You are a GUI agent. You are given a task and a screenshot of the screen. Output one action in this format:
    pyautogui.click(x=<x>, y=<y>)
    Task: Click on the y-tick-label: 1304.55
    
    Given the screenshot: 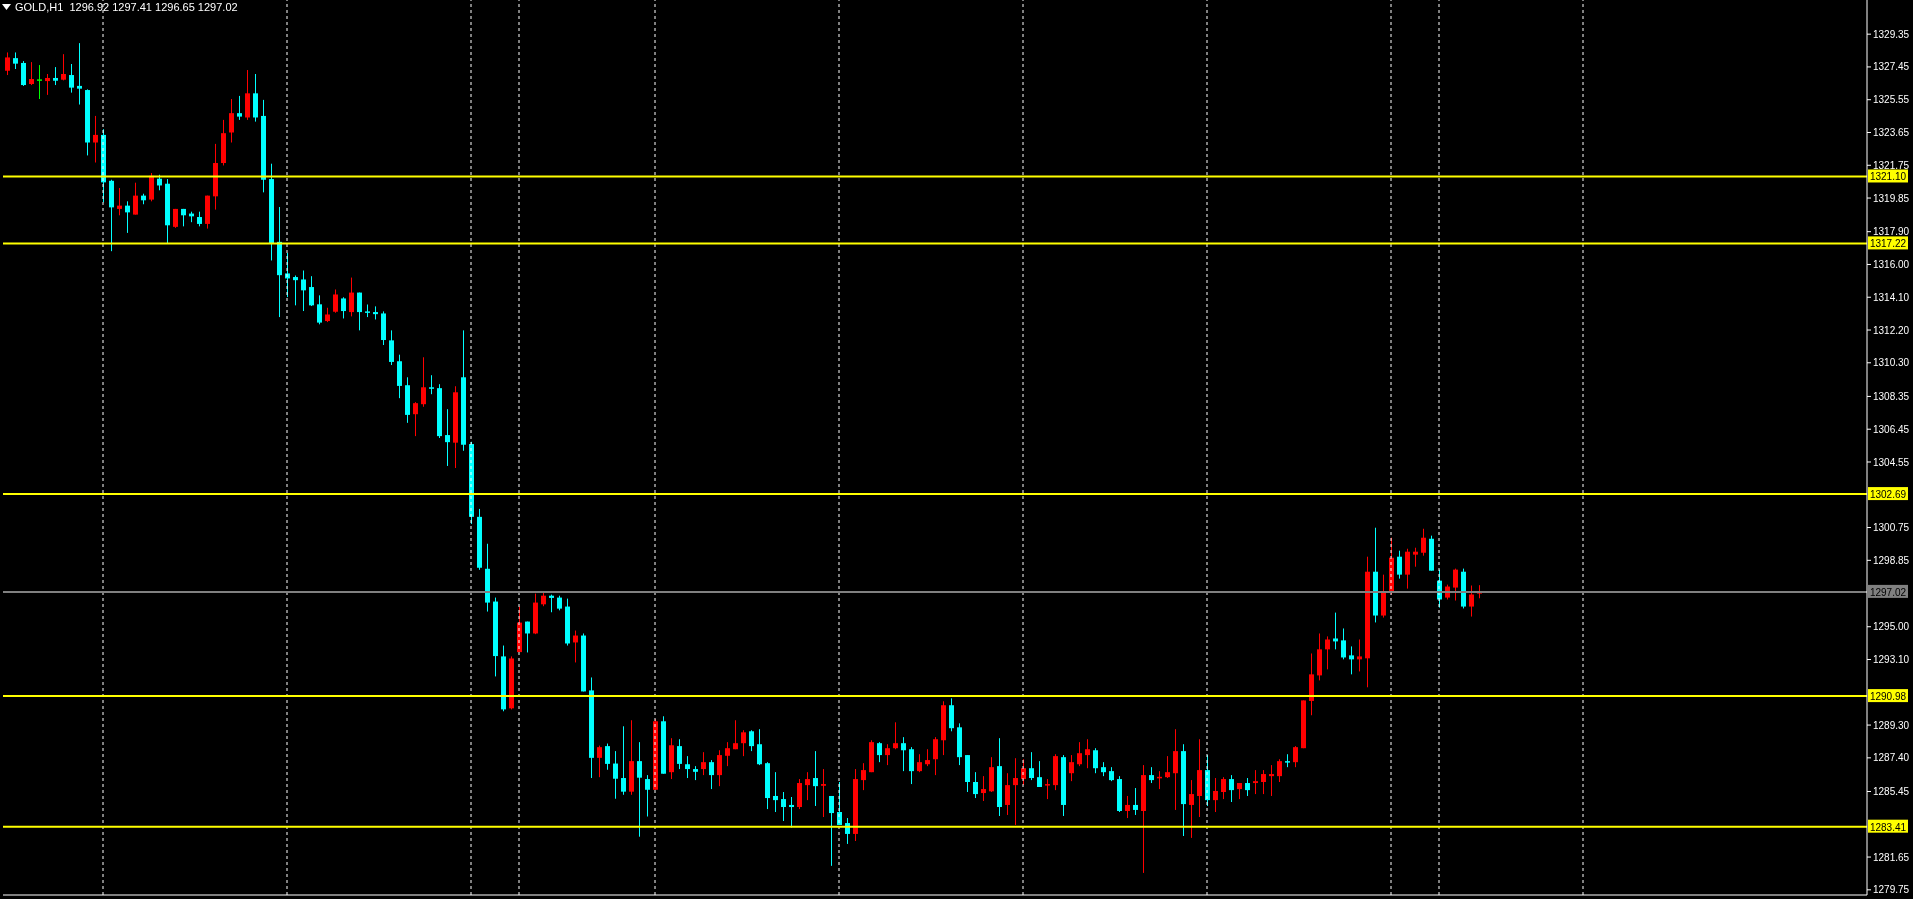 What is the action you would take?
    pyautogui.click(x=1891, y=462)
    